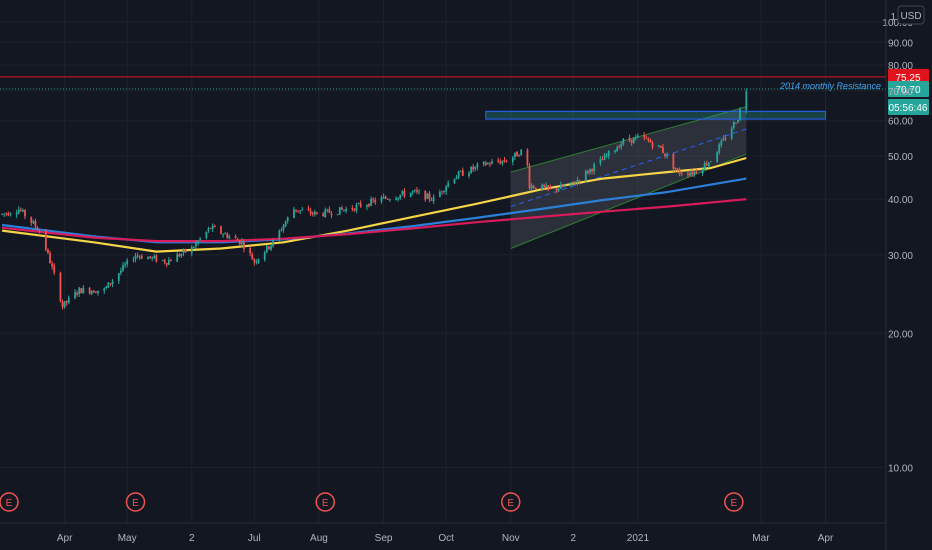 The height and width of the screenshot is (550, 932). What do you see at coordinates (628, 139) in the screenshot?
I see `channel-upper-line` at bounding box center [628, 139].